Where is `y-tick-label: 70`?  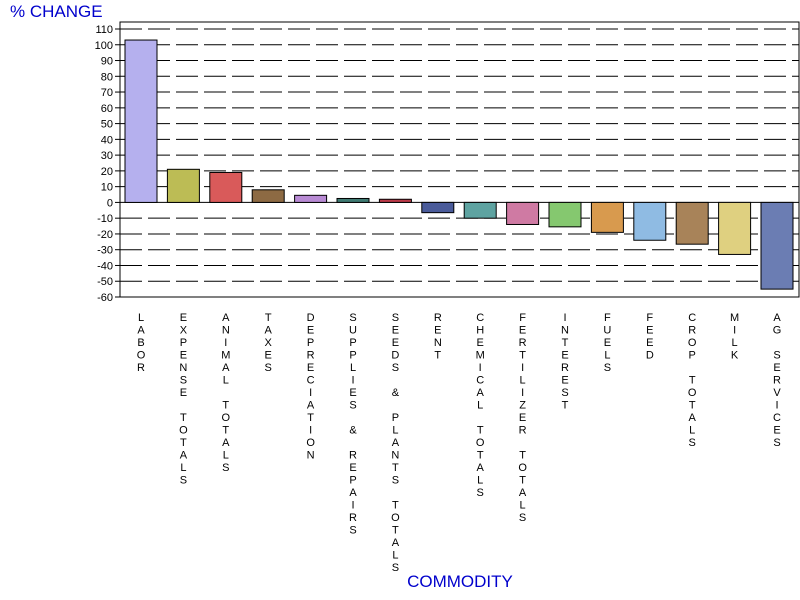 y-tick-label: 70 is located at coordinates (107, 93).